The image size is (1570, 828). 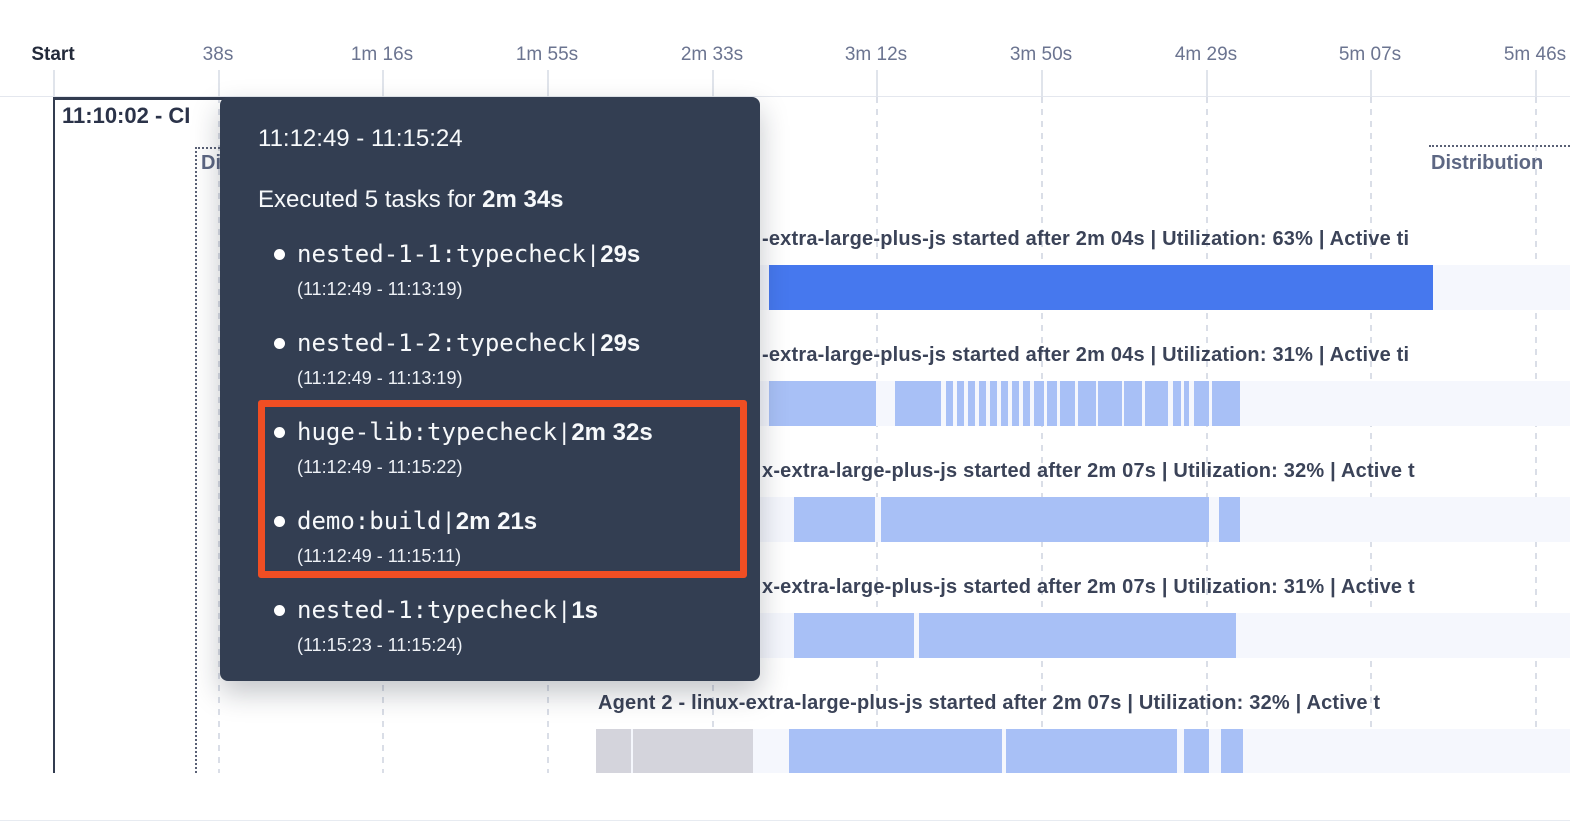 I want to click on axis-tick-label: 5m 07s, so click(x=1370, y=54).